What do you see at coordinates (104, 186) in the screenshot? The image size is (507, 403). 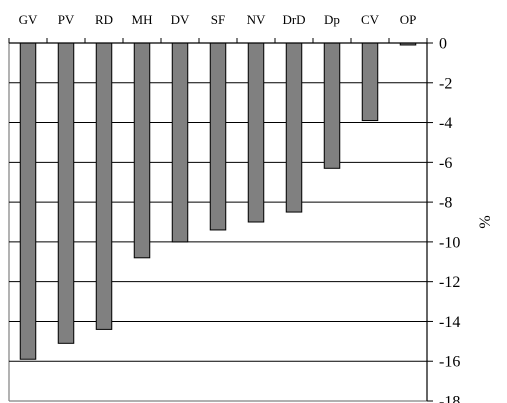 I see `bar-rd` at bounding box center [104, 186].